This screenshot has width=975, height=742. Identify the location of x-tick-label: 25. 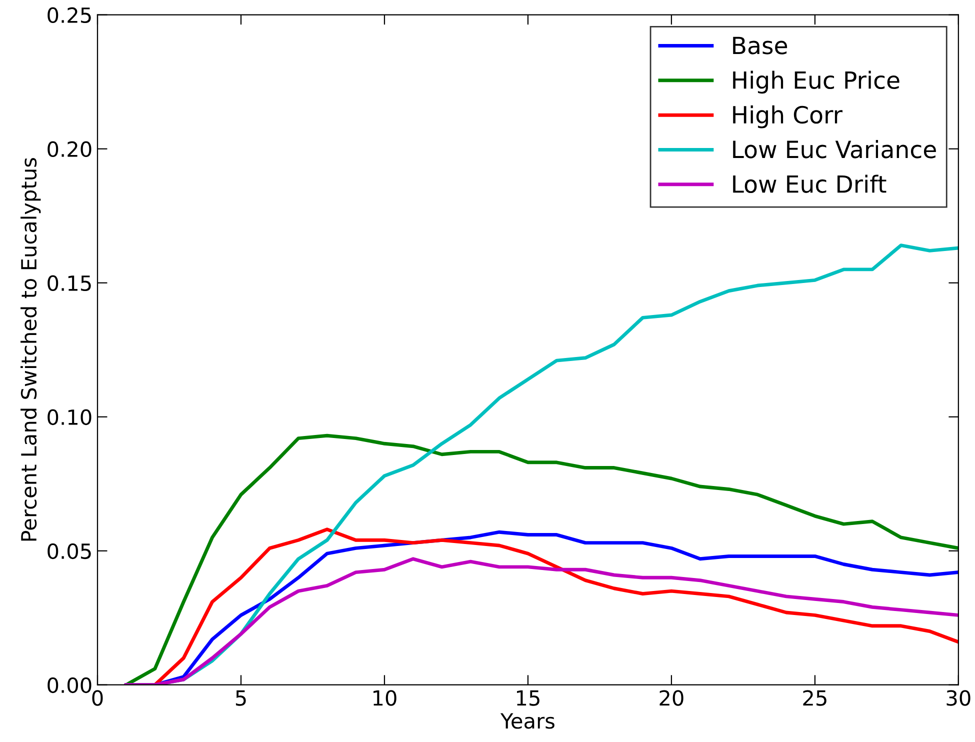
(814, 698).